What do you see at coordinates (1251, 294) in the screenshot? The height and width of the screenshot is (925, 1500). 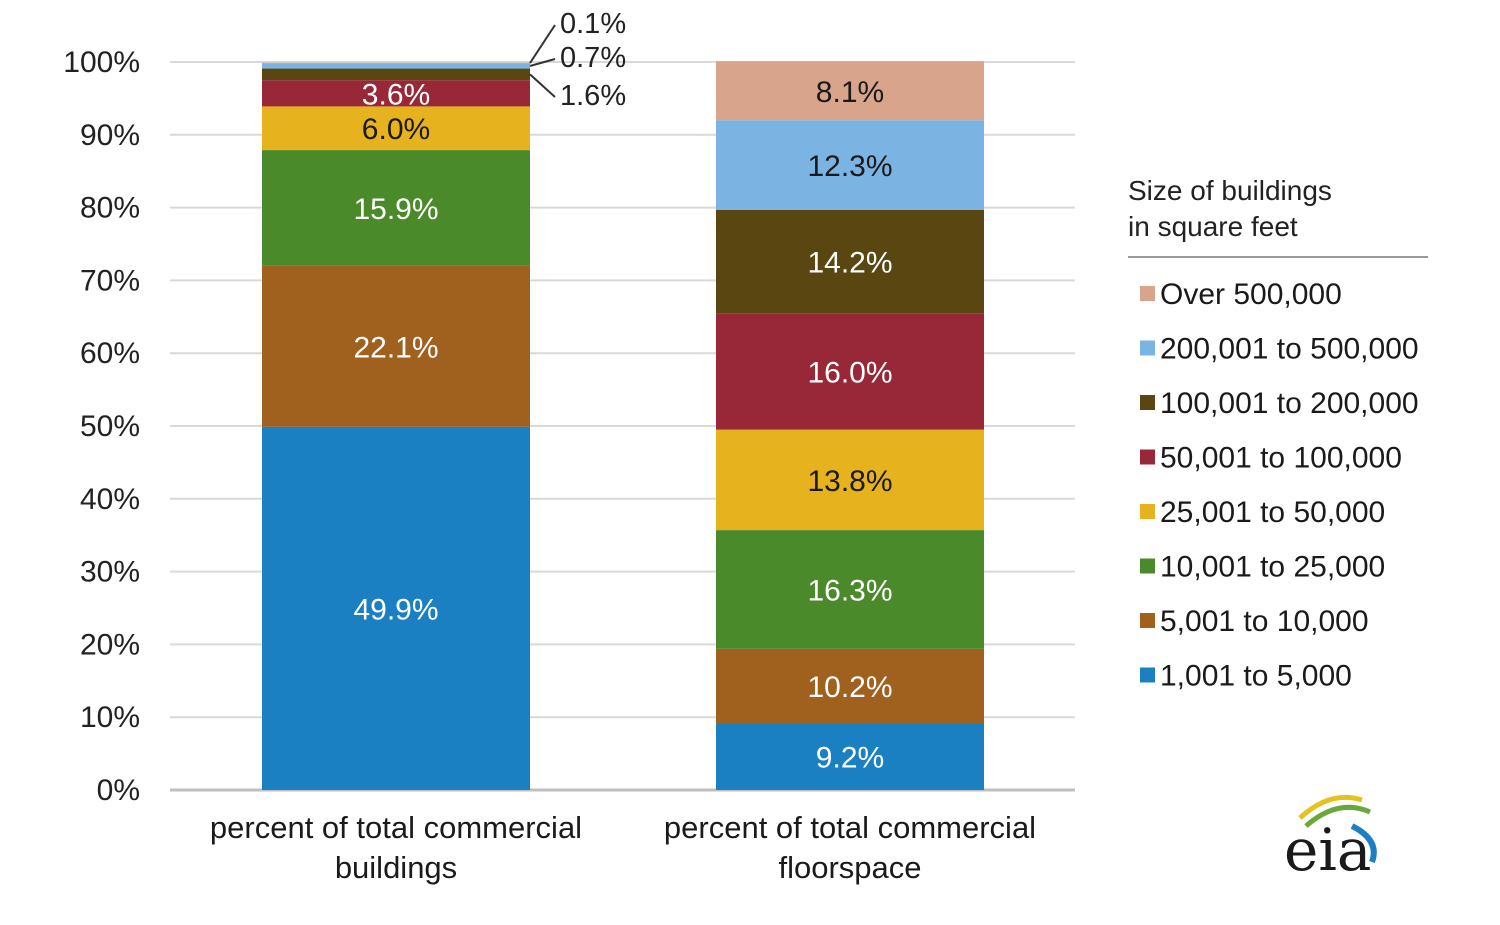 I see `legend-label: Over 500,000` at bounding box center [1251, 294].